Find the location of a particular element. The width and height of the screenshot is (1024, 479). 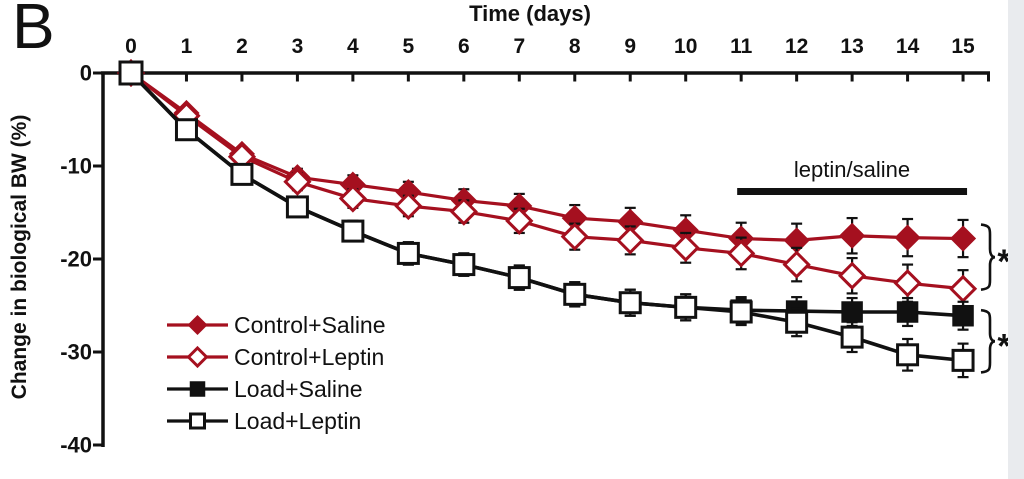

y-tick-label: -30 is located at coordinates (76, 352).